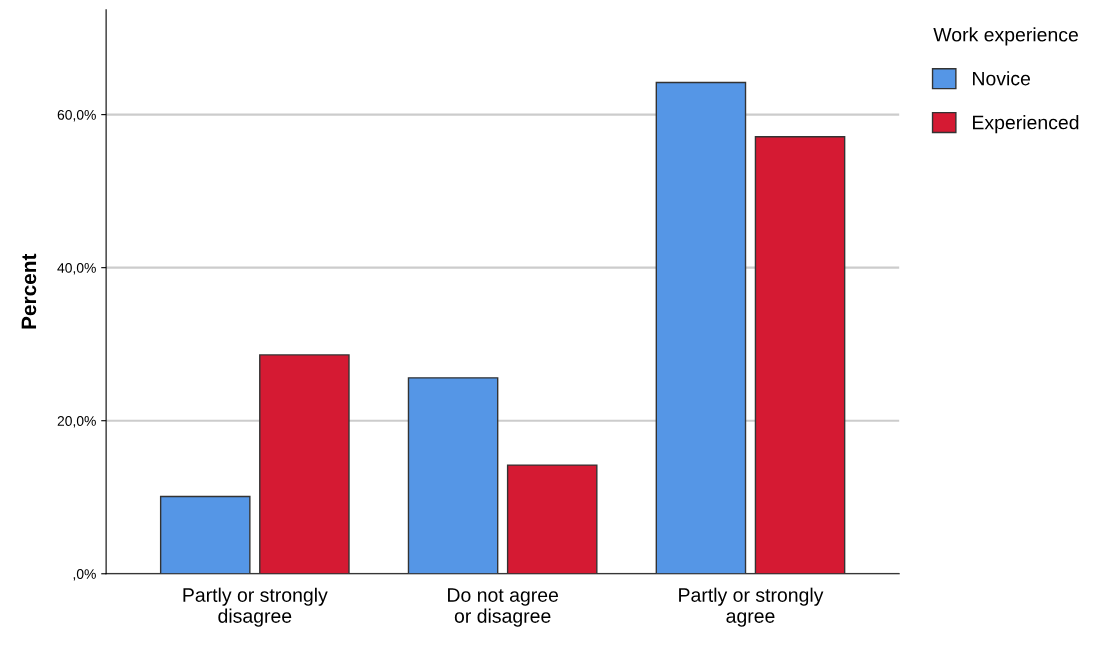 The image size is (1117, 652). What do you see at coordinates (255, 607) in the screenshot?
I see `x-tick-label: Partly or strongly disagree` at bounding box center [255, 607].